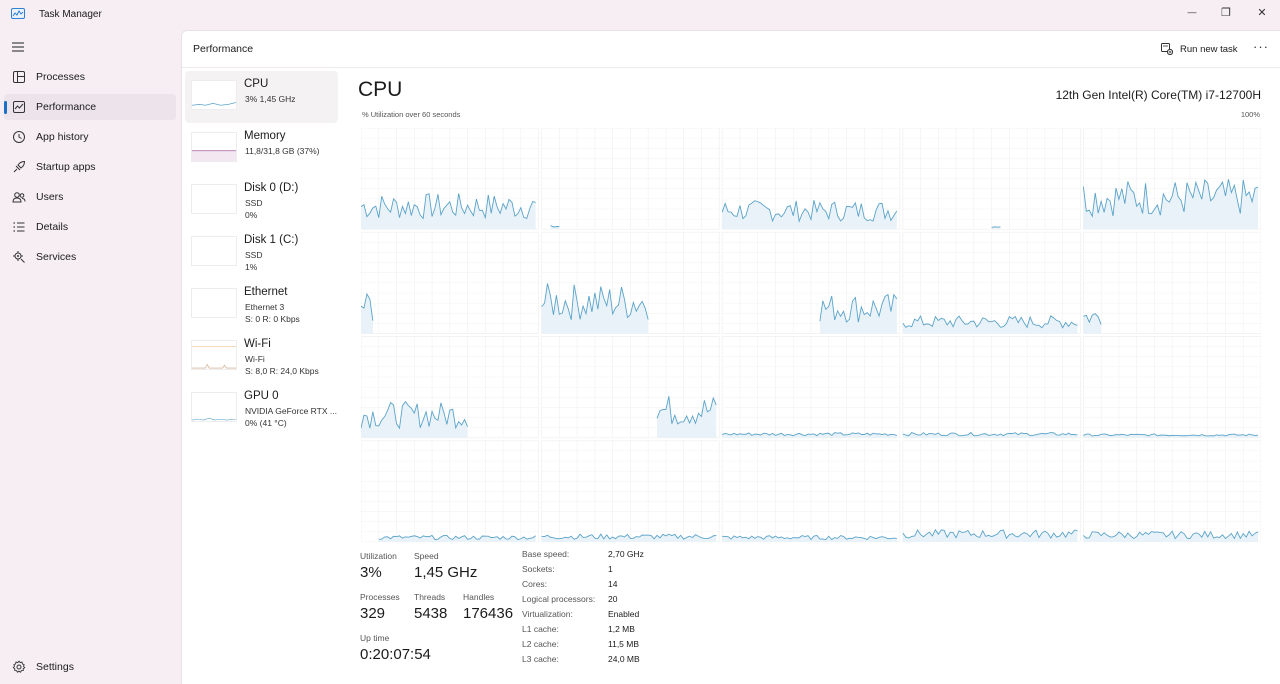 This screenshot has height=684, width=1280. What do you see at coordinates (380, 597) in the screenshot?
I see `stat-label: Processes` at bounding box center [380, 597].